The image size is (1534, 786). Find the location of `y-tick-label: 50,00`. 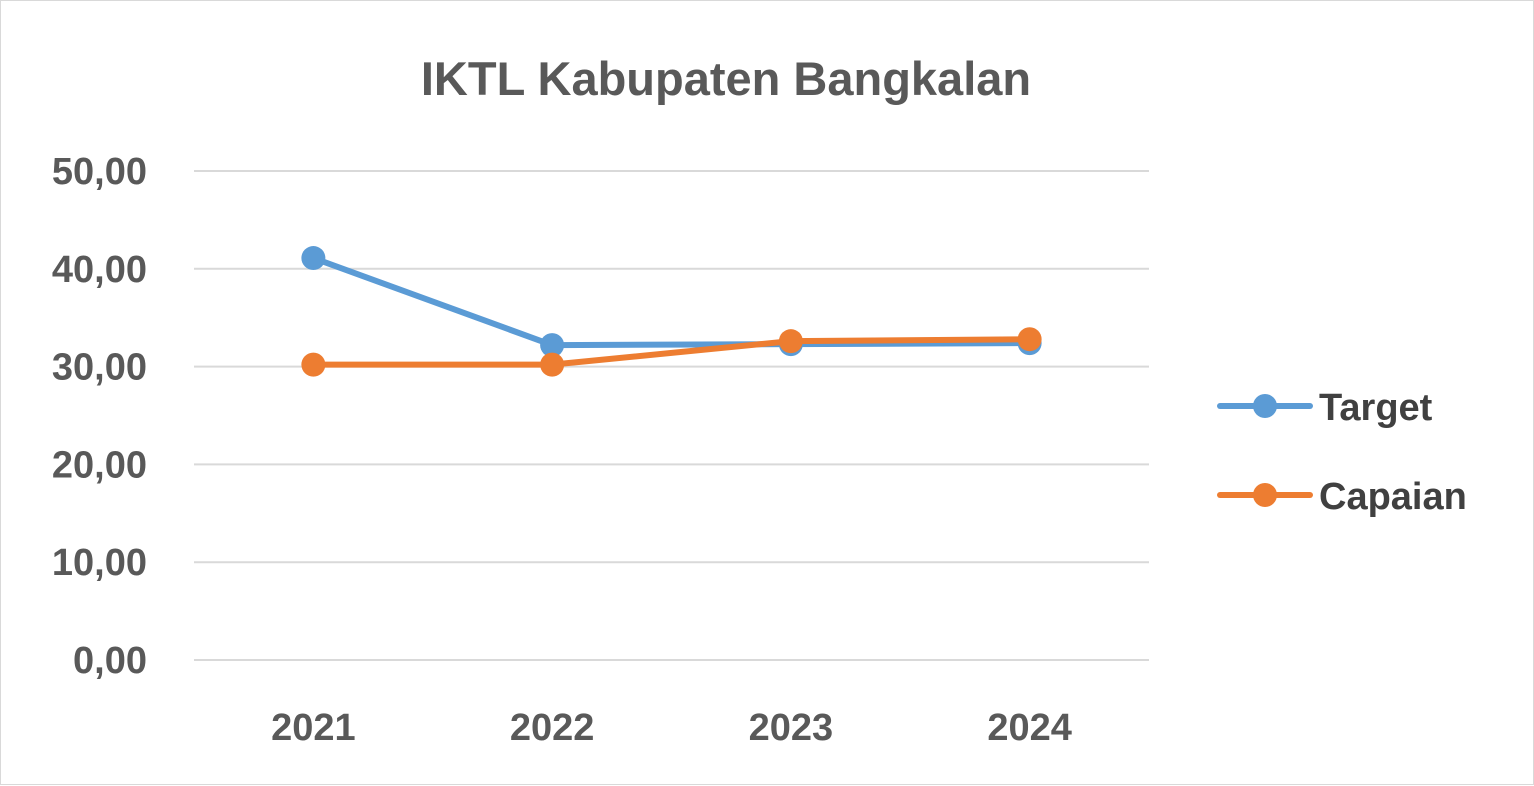

y-tick-label: 50,00 is located at coordinates (99, 172).